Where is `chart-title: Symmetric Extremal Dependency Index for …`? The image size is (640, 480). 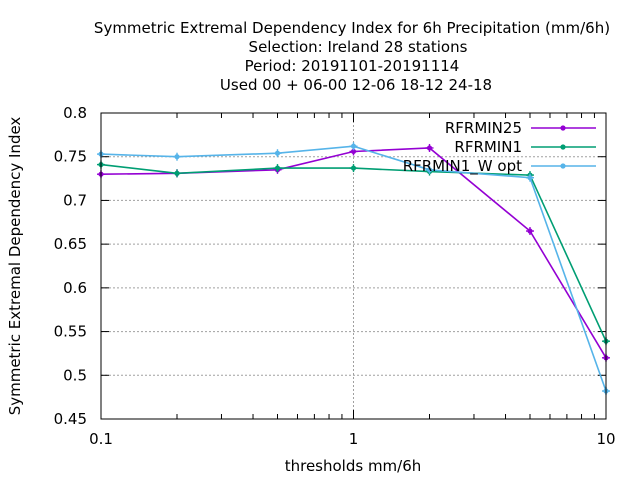 chart-title: Symmetric Extremal Dependency Index for … is located at coordinates (352, 56).